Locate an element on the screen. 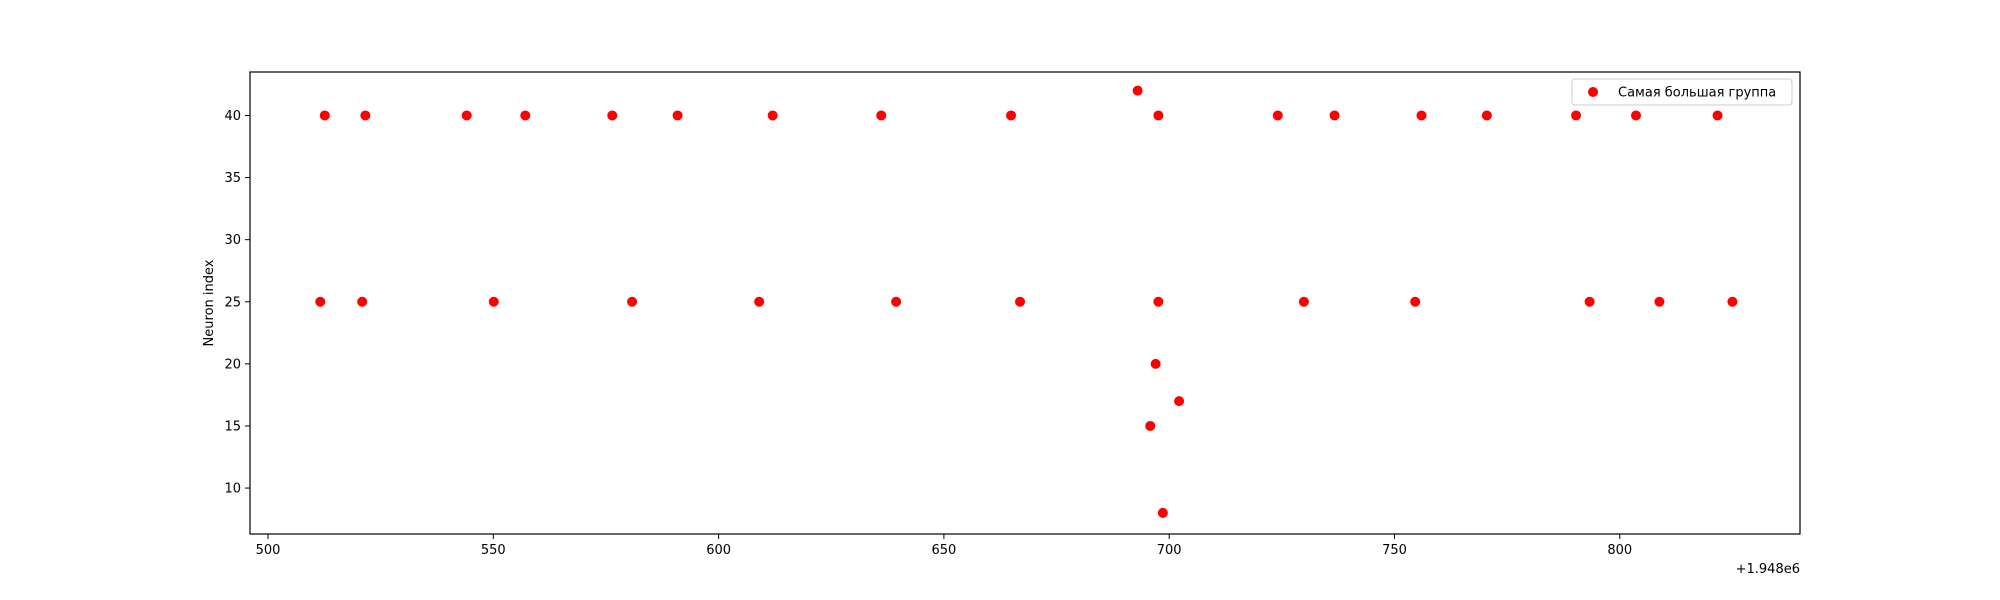 The height and width of the screenshot is (600, 2000). legend-marker is located at coordinates (1593, 92).